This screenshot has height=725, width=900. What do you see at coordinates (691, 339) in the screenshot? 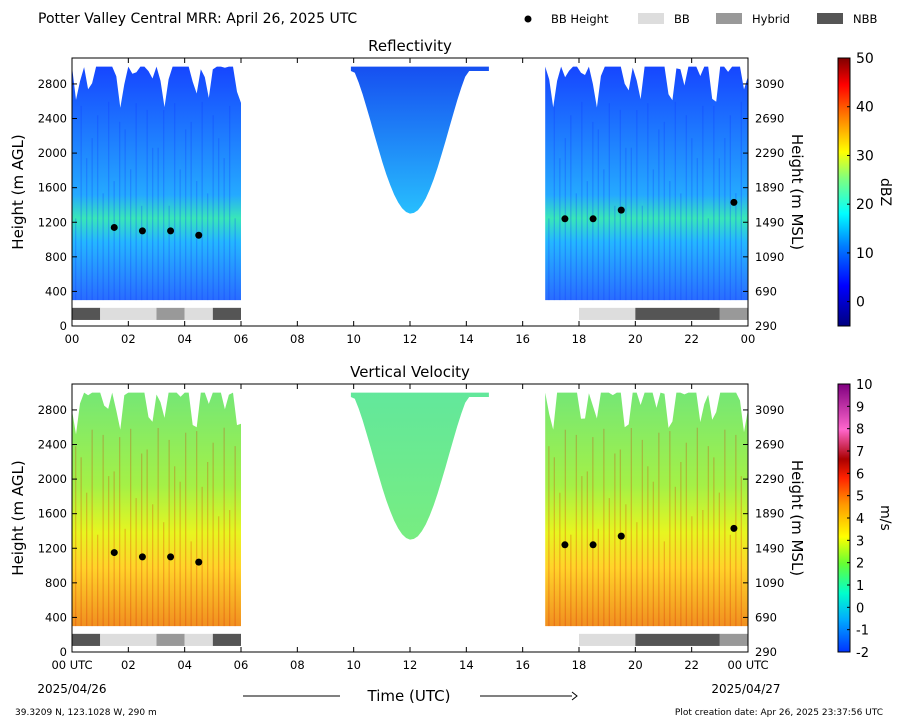
I see `x-tick-label: 22` at bounding box center [691, 339].